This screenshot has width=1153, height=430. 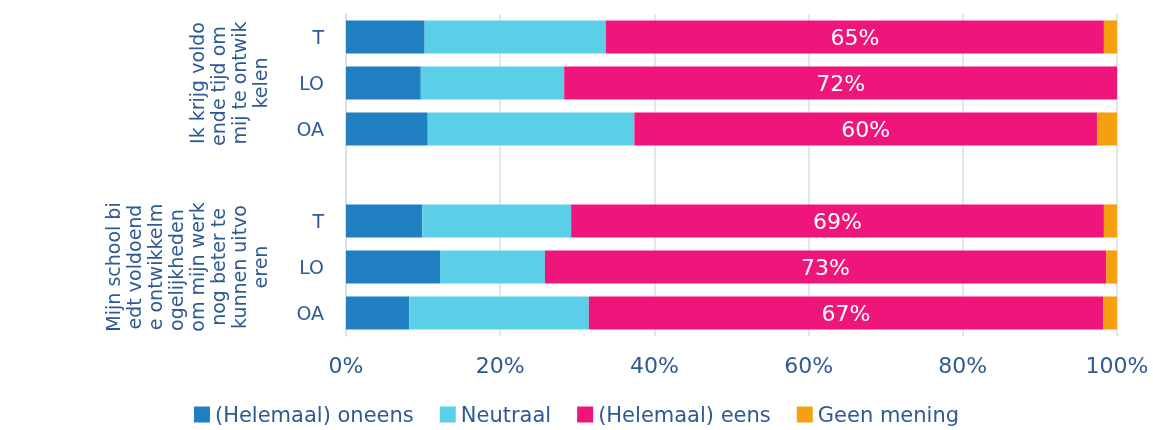 I want to click on text: Ik krijg voldoende tijd om mij te ontwikkelen, so click(x=228, y=83).